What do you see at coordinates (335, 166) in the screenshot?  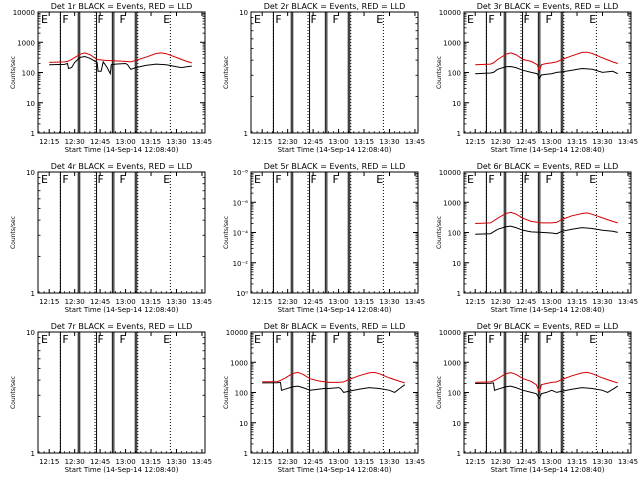 I see `panel-title: Det 5r BLACK = Events, RED = LLD` at bounding box center [335, 166].